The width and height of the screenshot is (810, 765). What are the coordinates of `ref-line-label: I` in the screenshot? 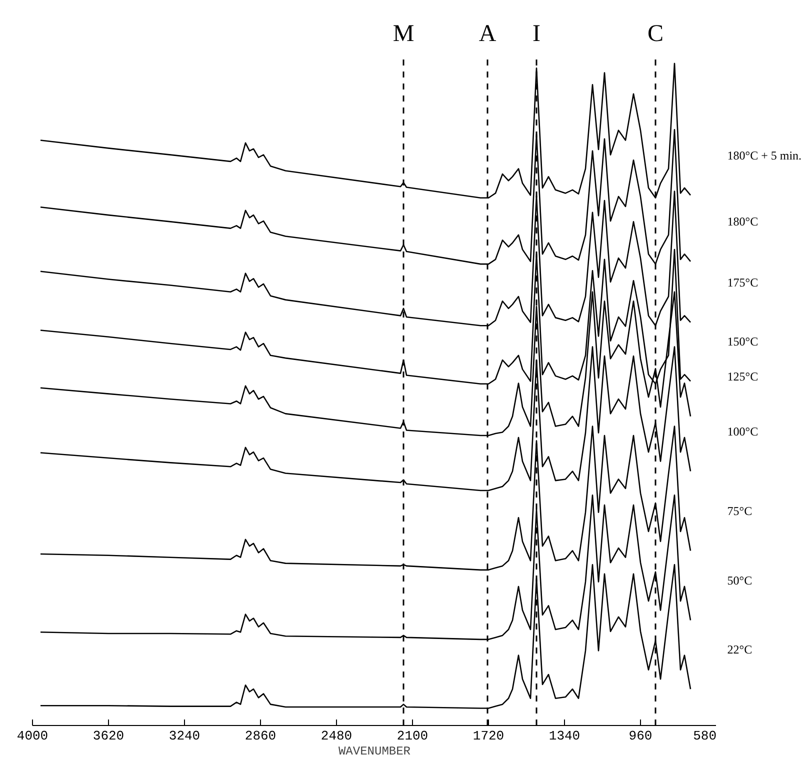 It's located at (536, 33).